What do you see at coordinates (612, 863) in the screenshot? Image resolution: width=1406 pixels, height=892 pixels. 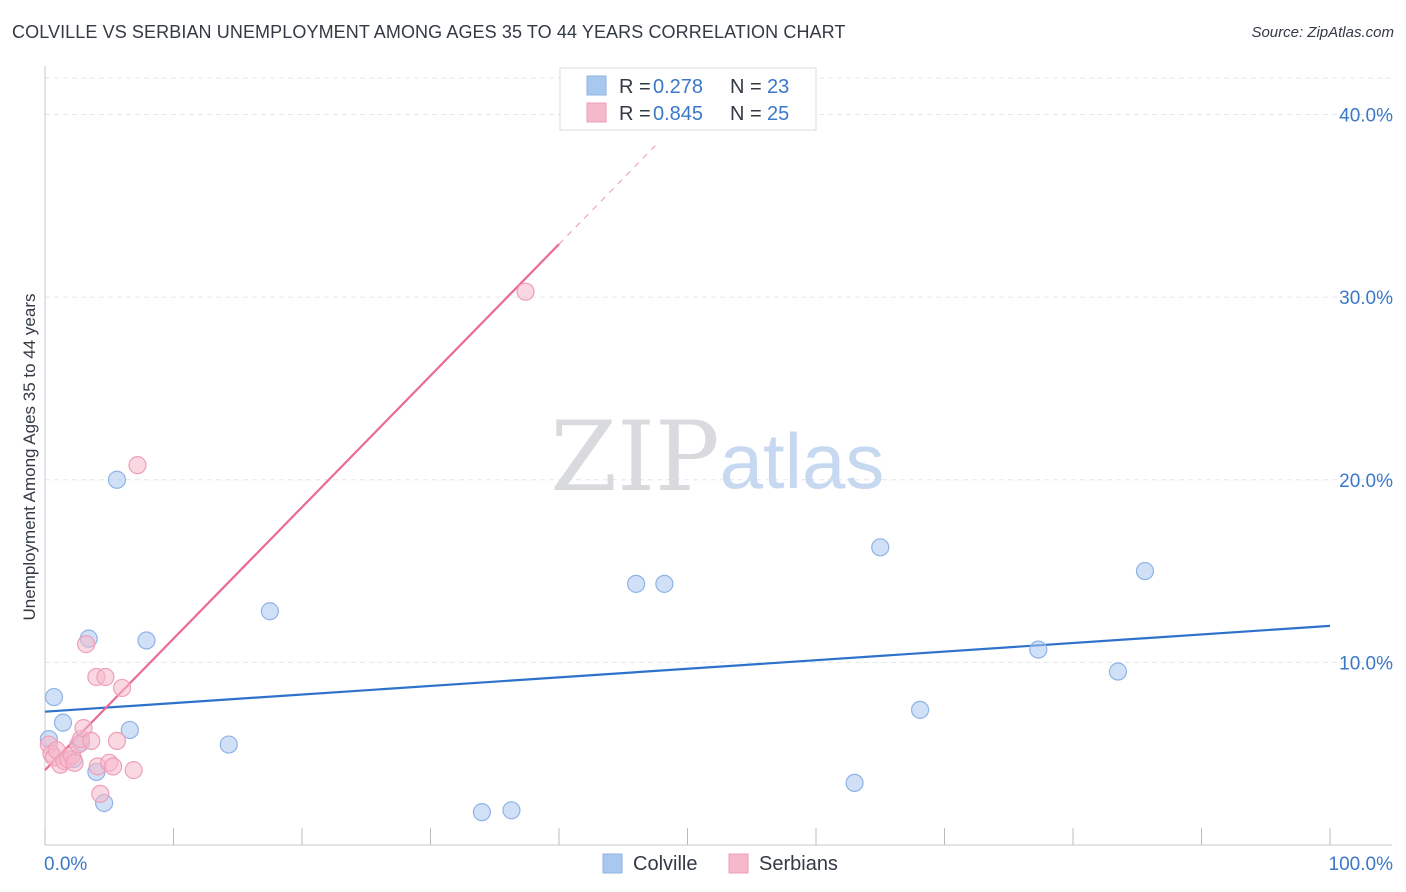 I see `colville-legend-swatch-bottom` at bounding box center [612, 863].